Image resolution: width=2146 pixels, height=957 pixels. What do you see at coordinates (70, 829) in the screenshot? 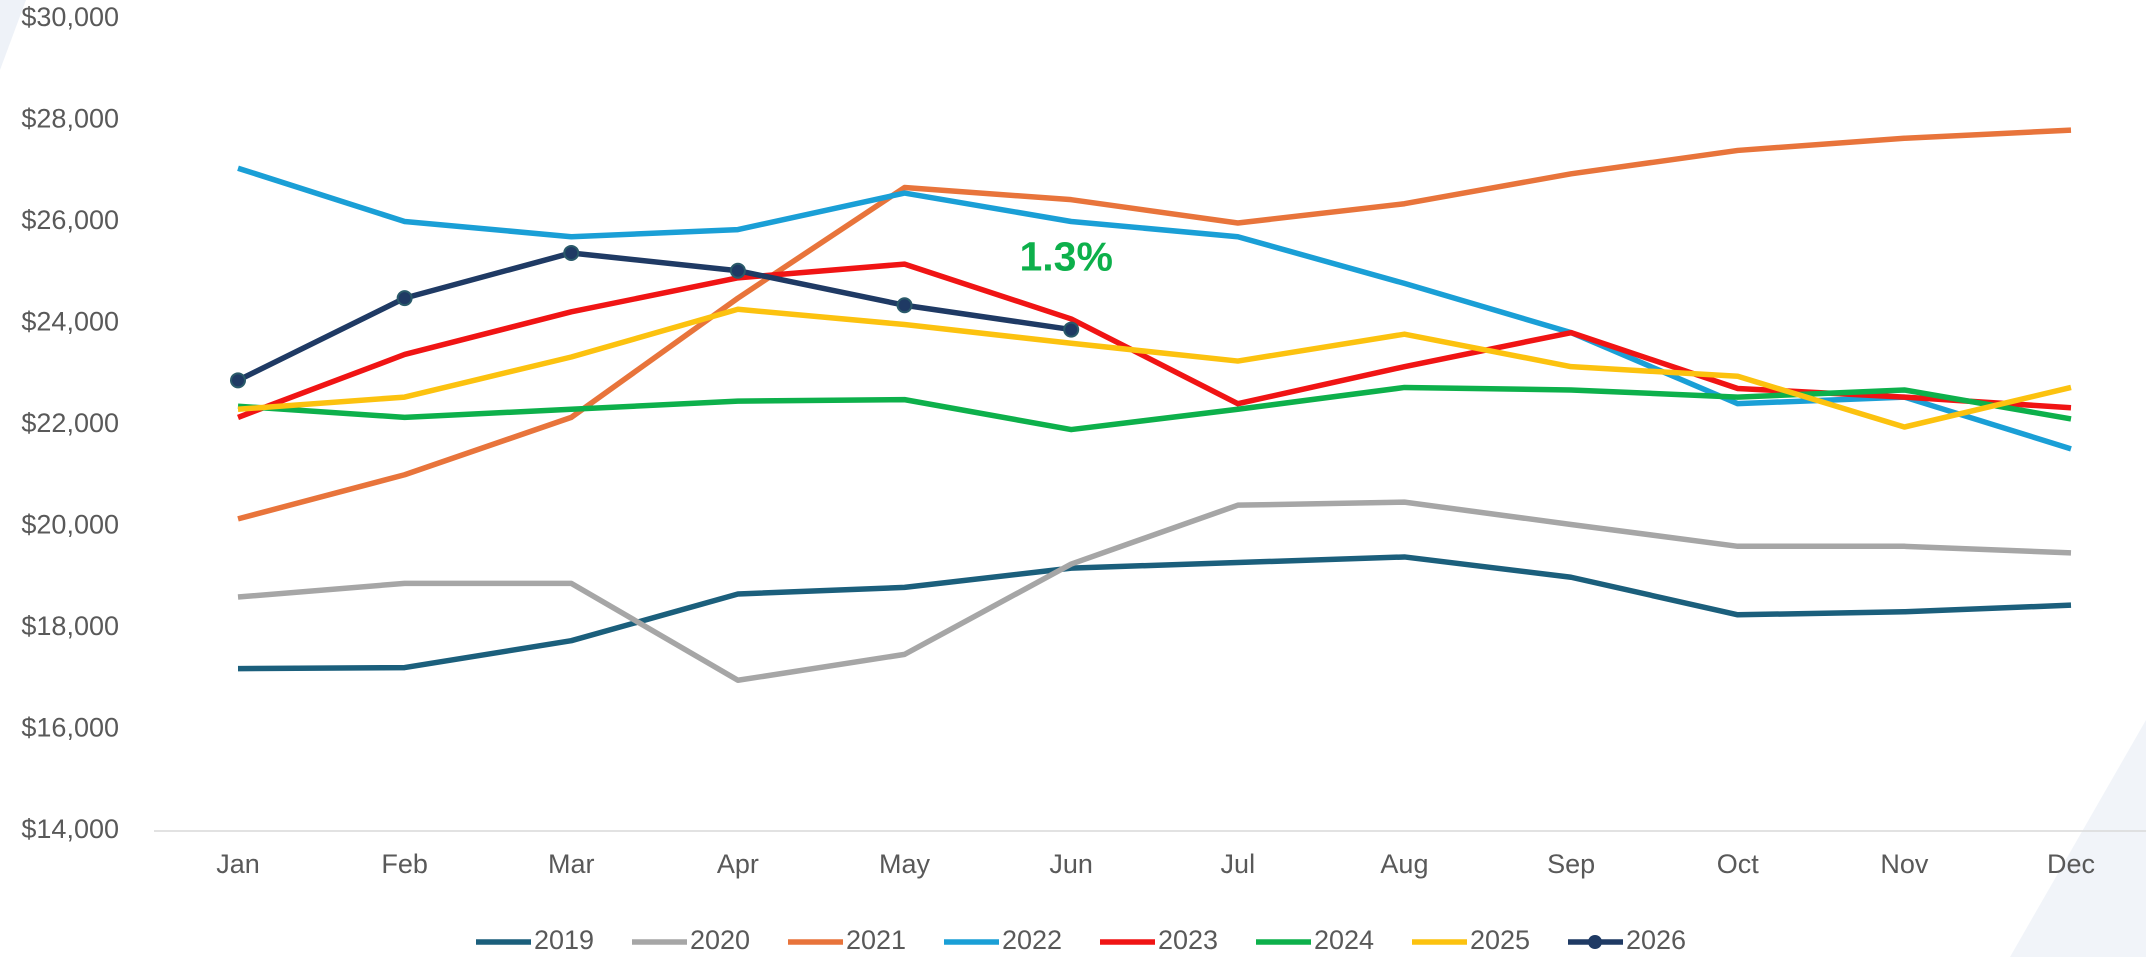
I see `y-tick-label: $14,000` at bounding box center [70, 829].